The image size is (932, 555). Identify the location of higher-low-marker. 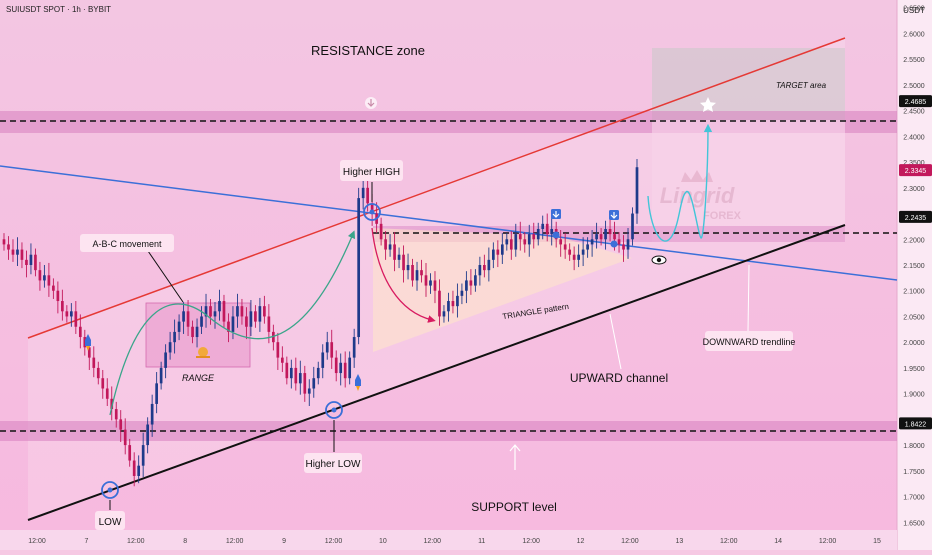
(334, 410).